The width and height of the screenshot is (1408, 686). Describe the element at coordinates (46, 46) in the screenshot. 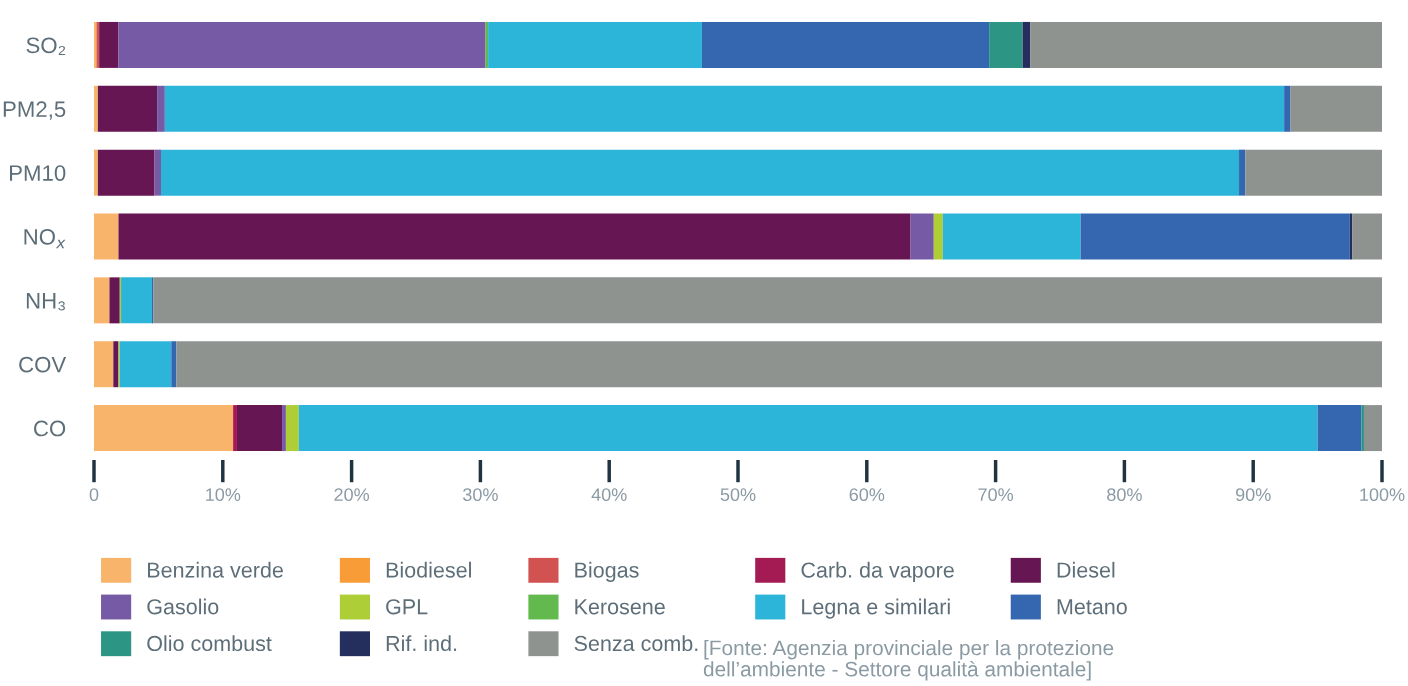

I see `y-tick-label: SO₂` at that location.